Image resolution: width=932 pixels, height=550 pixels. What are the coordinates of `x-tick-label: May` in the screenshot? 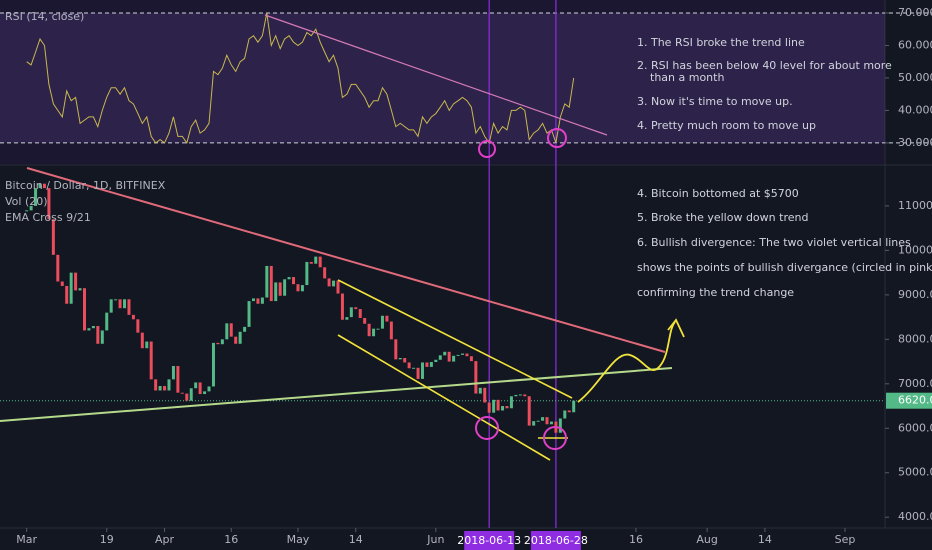 It's located at (298, 539).